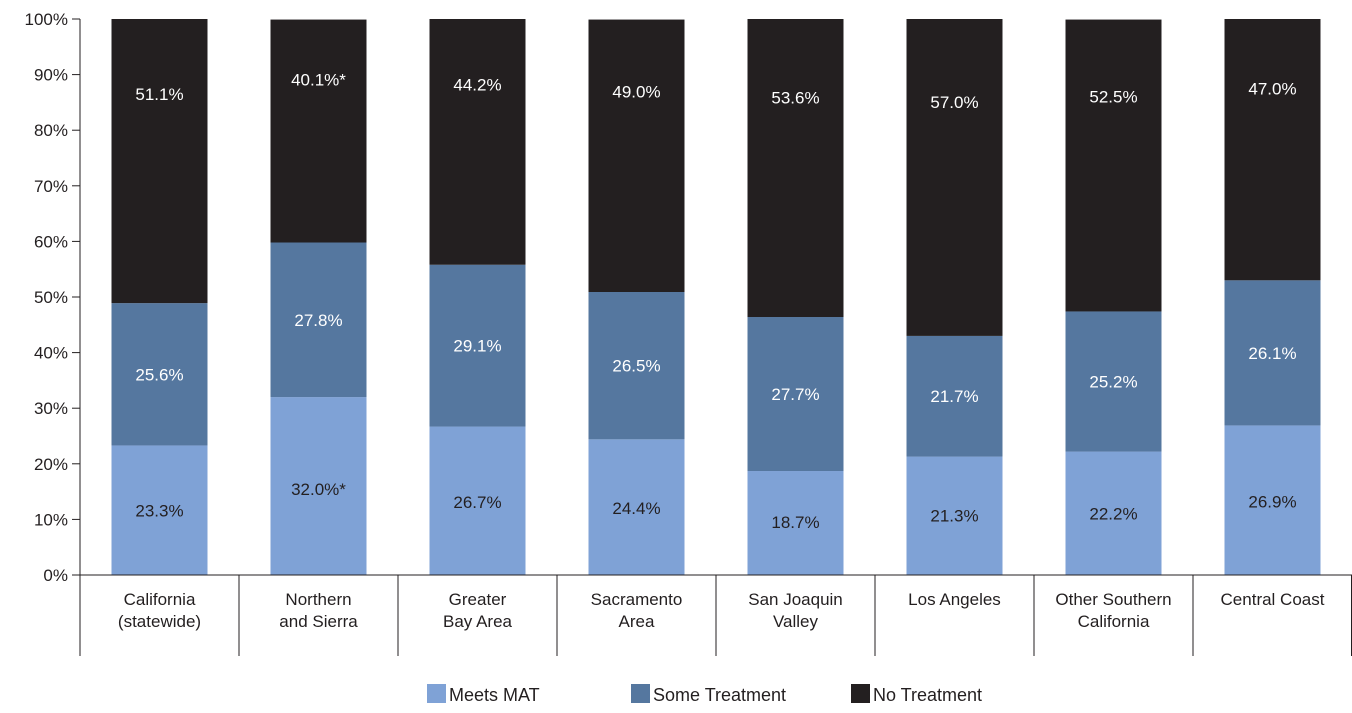 Image resolution: width=1352 pixels, height=713 pixels. What do you see at coordinates (51, 464) in the screenshot?
I see `y-tick-label: 20%` at bounding box center [51, 464].